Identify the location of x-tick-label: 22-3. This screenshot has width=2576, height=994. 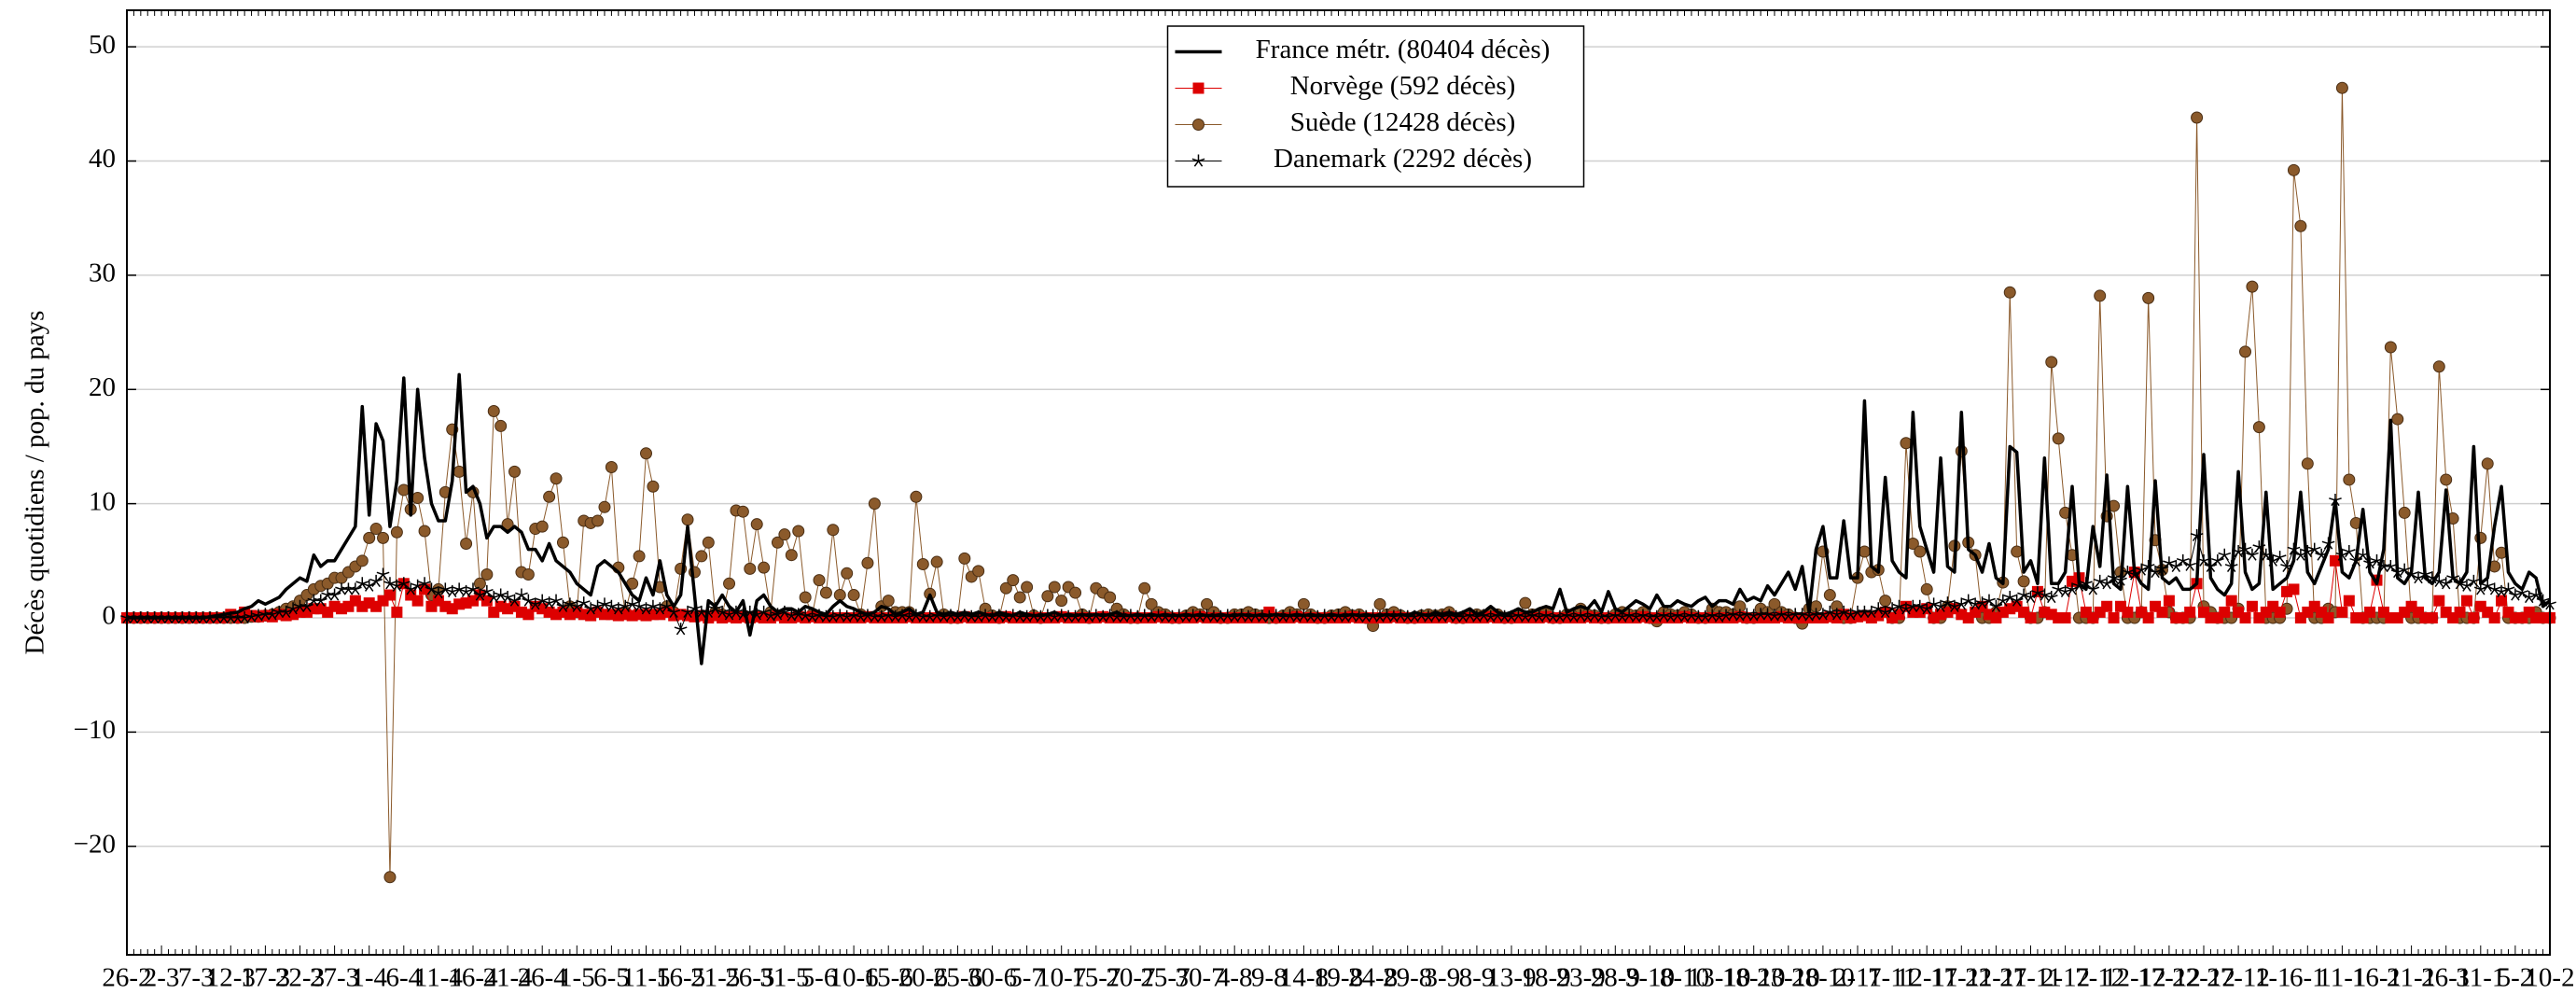
(300, 978).